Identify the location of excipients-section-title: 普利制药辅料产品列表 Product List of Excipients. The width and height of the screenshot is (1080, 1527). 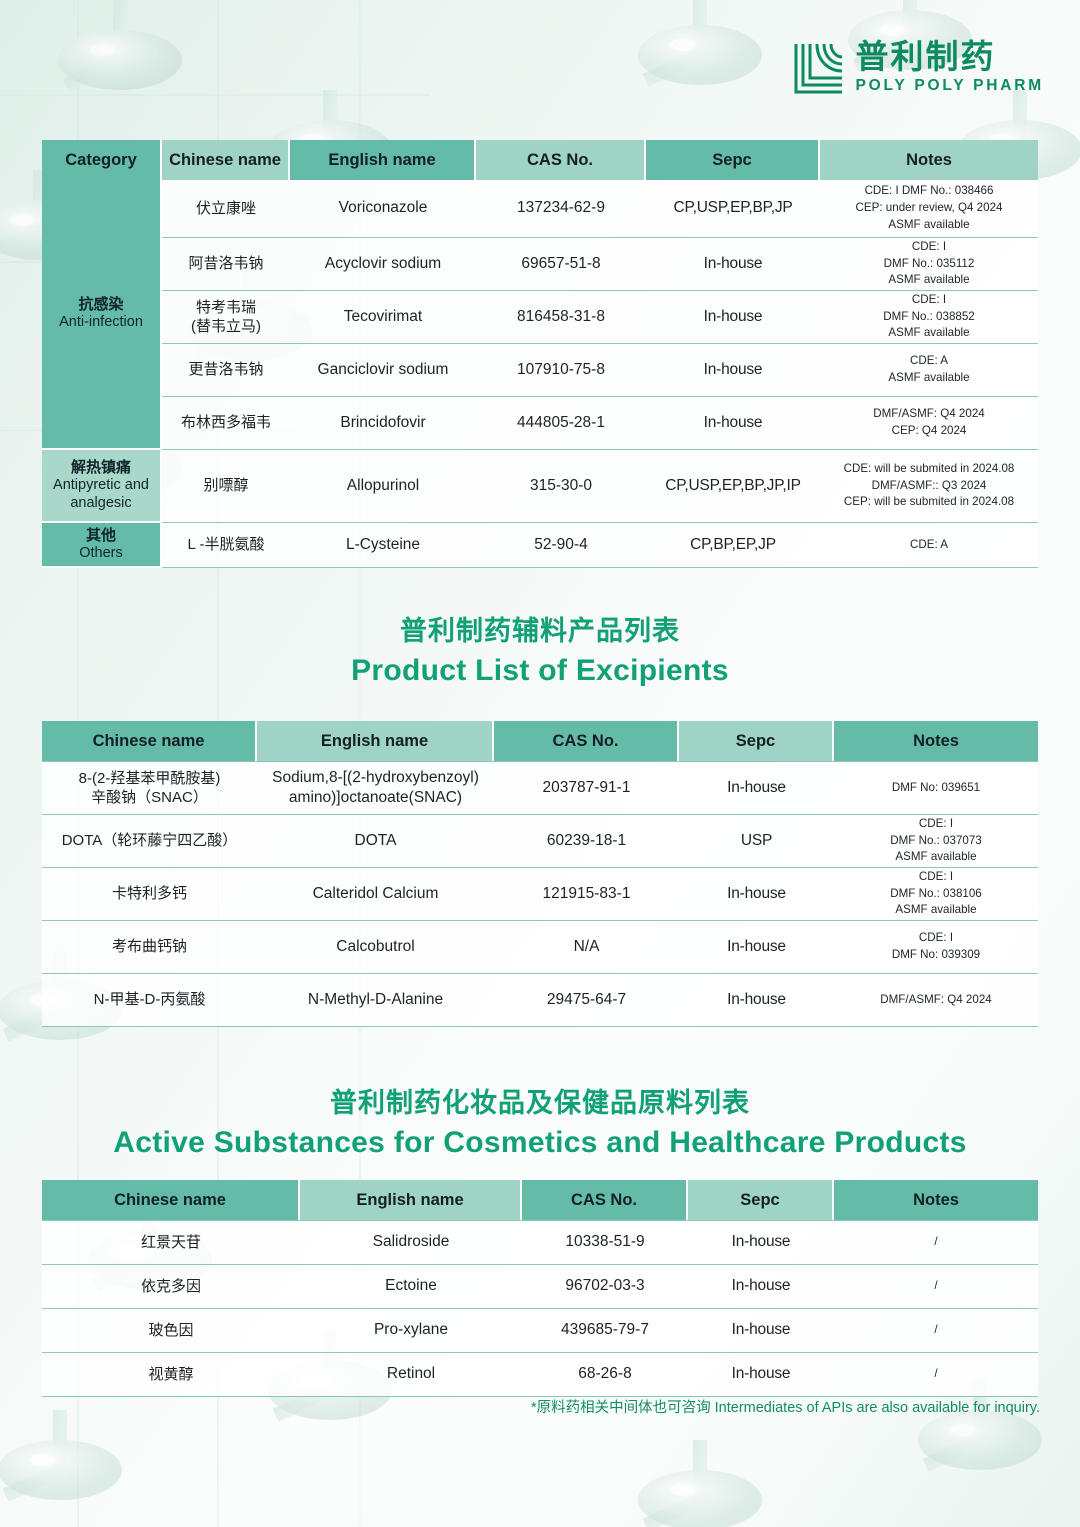
(540, 652).